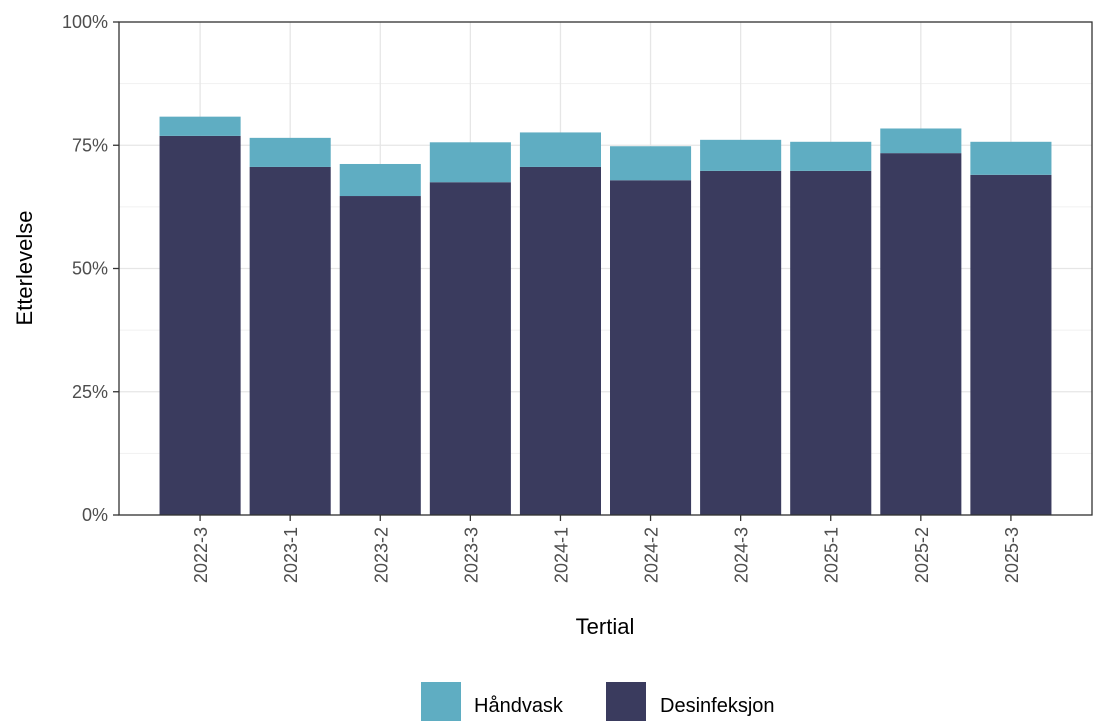  Describe the element at coordinates (85, 22) in the screenshot. I see `y-tick-label: 100%` at that location.